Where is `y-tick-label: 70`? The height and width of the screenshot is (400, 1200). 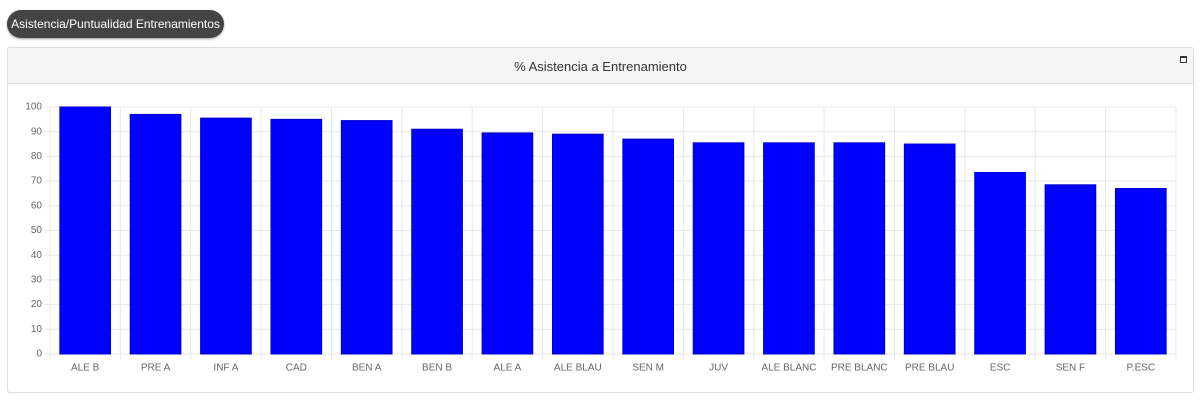
y-tick-label: 70 is located at coordinates (37, 181).